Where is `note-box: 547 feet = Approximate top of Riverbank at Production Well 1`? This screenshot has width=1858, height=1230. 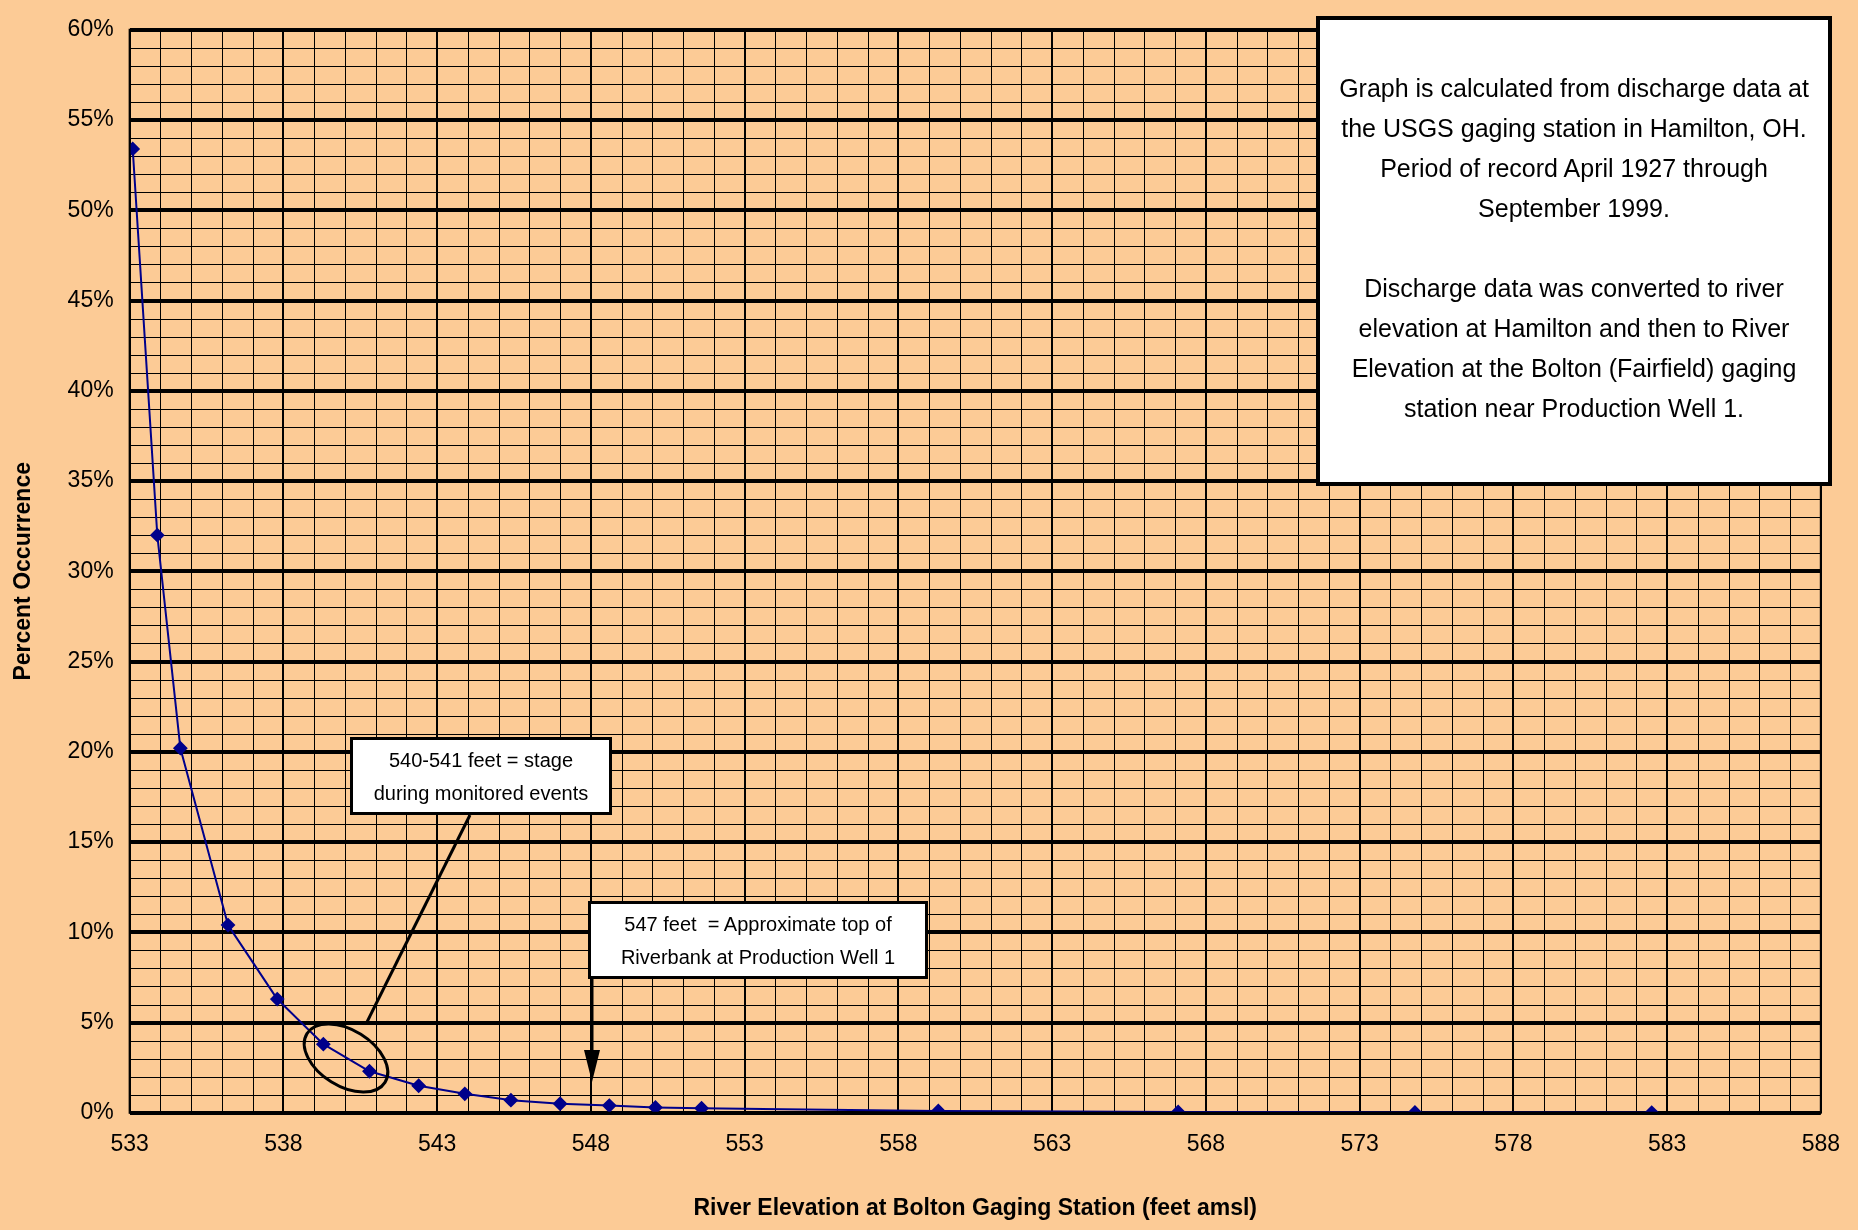 note-box: 547 feet = Approximate top of Riverbank at Production Well 1 is located at coordinates (758, 940).